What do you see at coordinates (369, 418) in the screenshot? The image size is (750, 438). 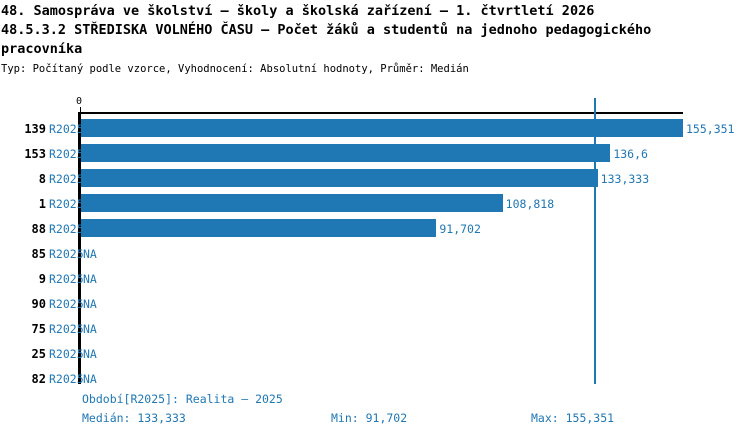 I see `stat-min-label: Min: 91,702` at bounding box center [369, 418].